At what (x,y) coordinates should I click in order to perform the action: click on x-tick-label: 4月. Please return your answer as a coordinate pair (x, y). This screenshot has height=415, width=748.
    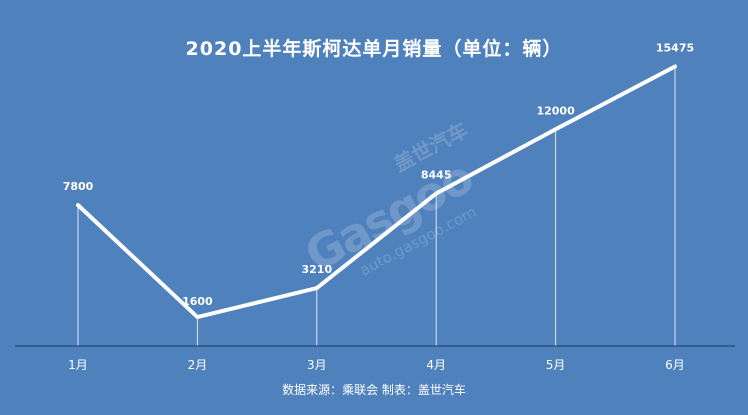
    Looking at the image, I should click on (436, 365).